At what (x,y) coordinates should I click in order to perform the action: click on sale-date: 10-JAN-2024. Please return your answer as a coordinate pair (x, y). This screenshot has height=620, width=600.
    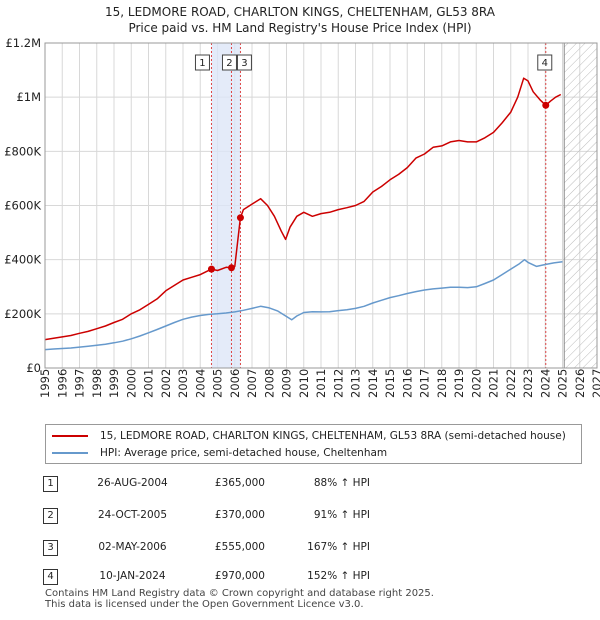
    Looking at the image, I should click on (132, 576).